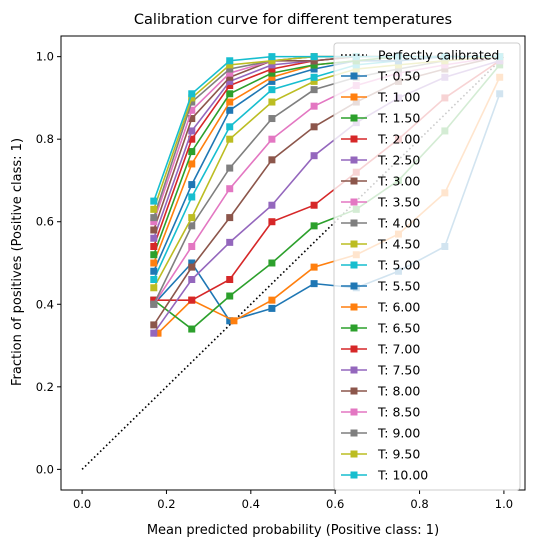 This screenshot has height=547, width=536. Describe the element at coordinates (398, 265) in the screenshot. I see `legend-label: T: 5.00` at that location.